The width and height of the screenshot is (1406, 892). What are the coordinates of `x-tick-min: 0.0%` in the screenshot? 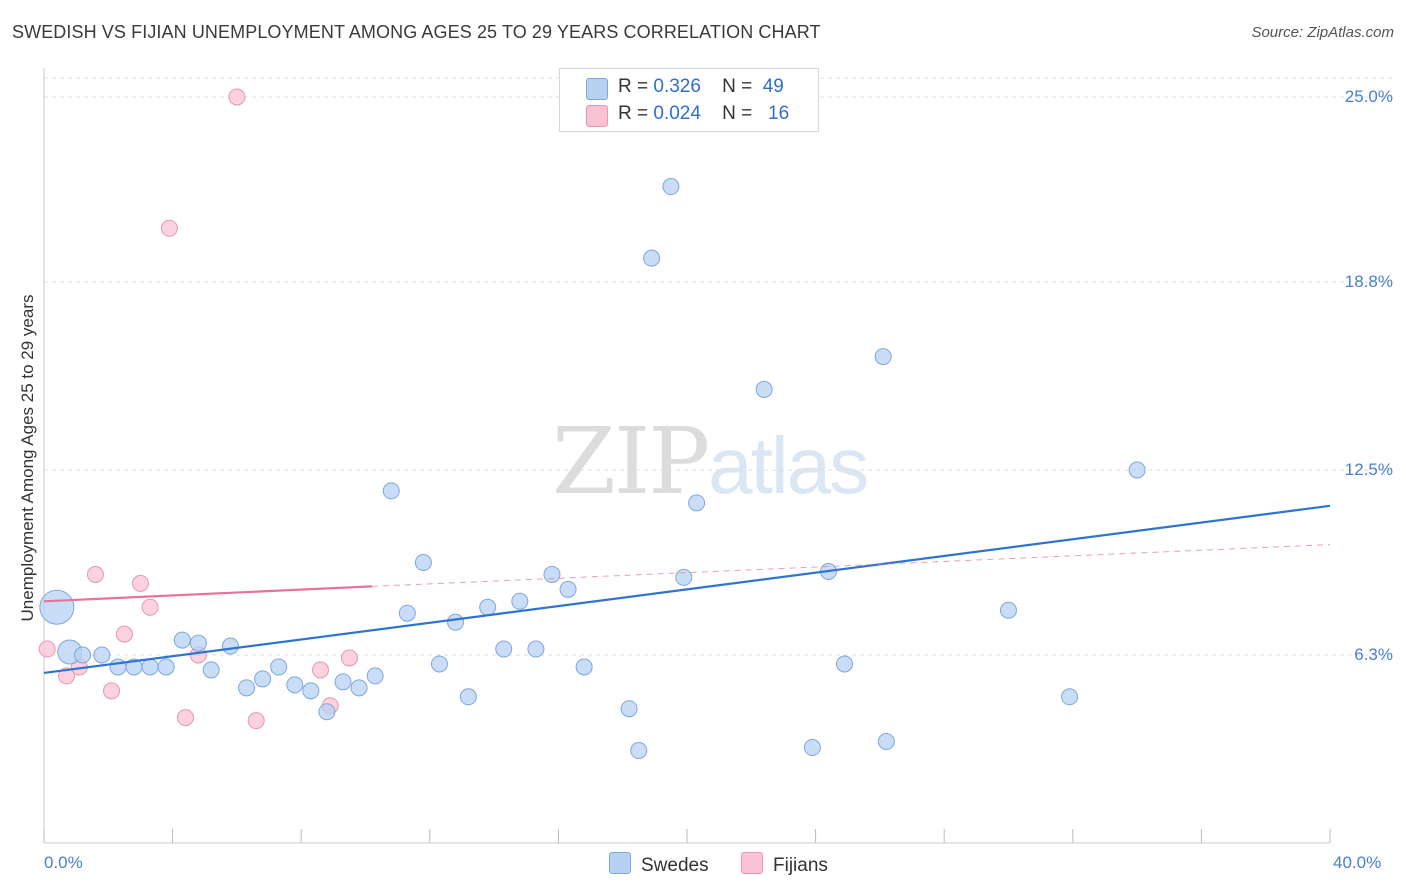 It's located at (63, 862).